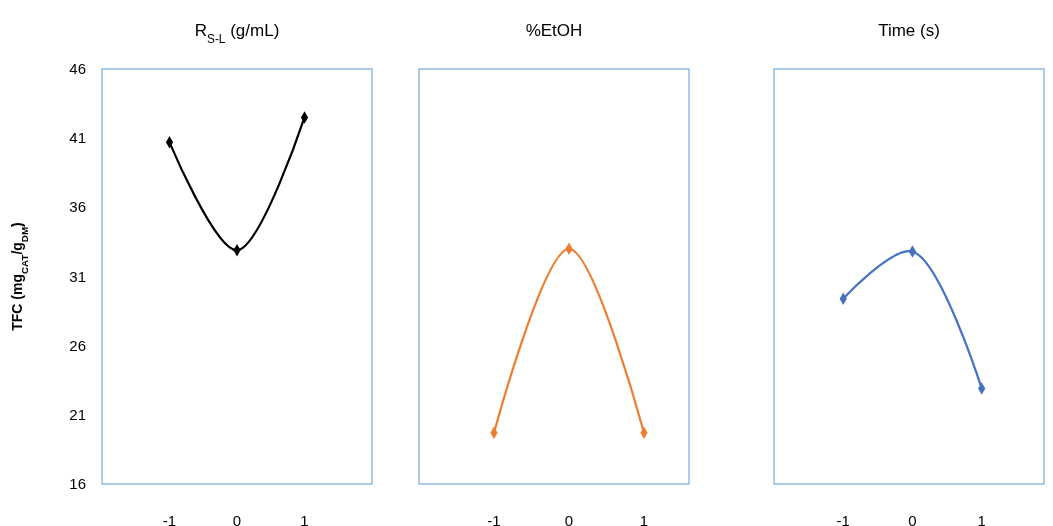 This screenshot has height=526, width=1053. Describe the element at coordinates (554, 30) in the screenshot. I see `chart-title: %EtOH` at that location.